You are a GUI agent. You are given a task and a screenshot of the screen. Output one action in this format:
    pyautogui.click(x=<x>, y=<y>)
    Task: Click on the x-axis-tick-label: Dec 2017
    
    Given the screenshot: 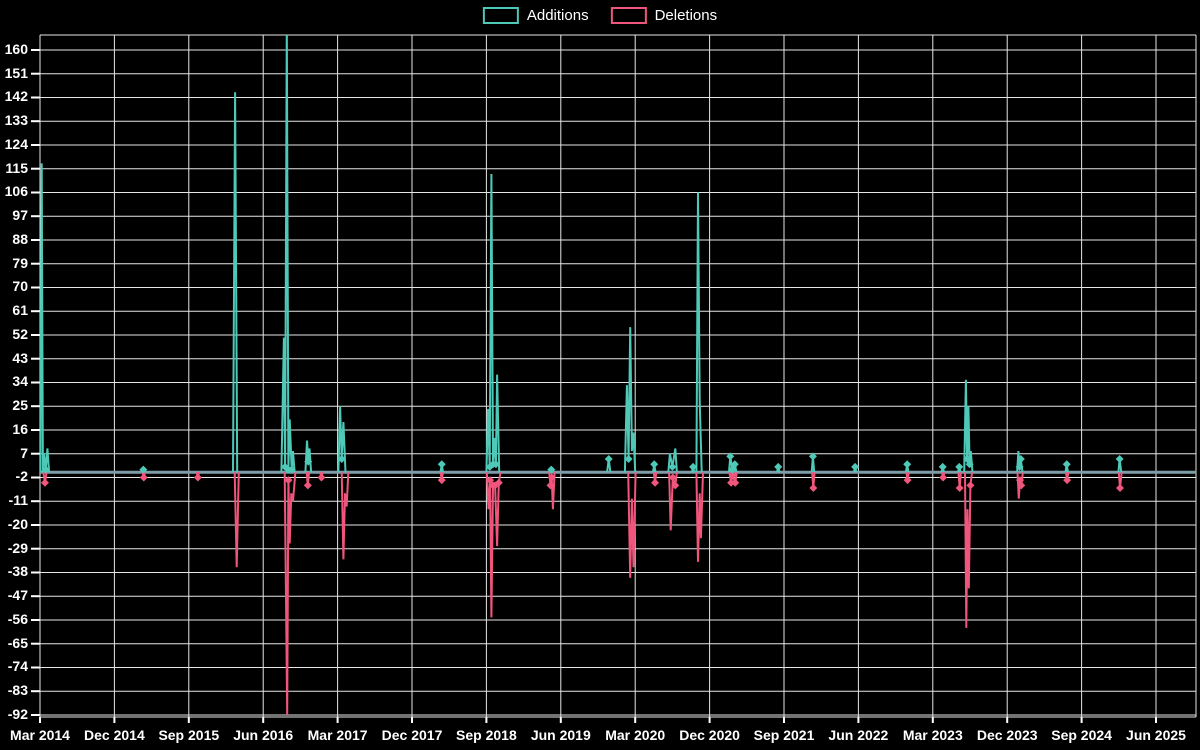 What is the action you would take?
    pyautogui.click(x=412, y=735)
    